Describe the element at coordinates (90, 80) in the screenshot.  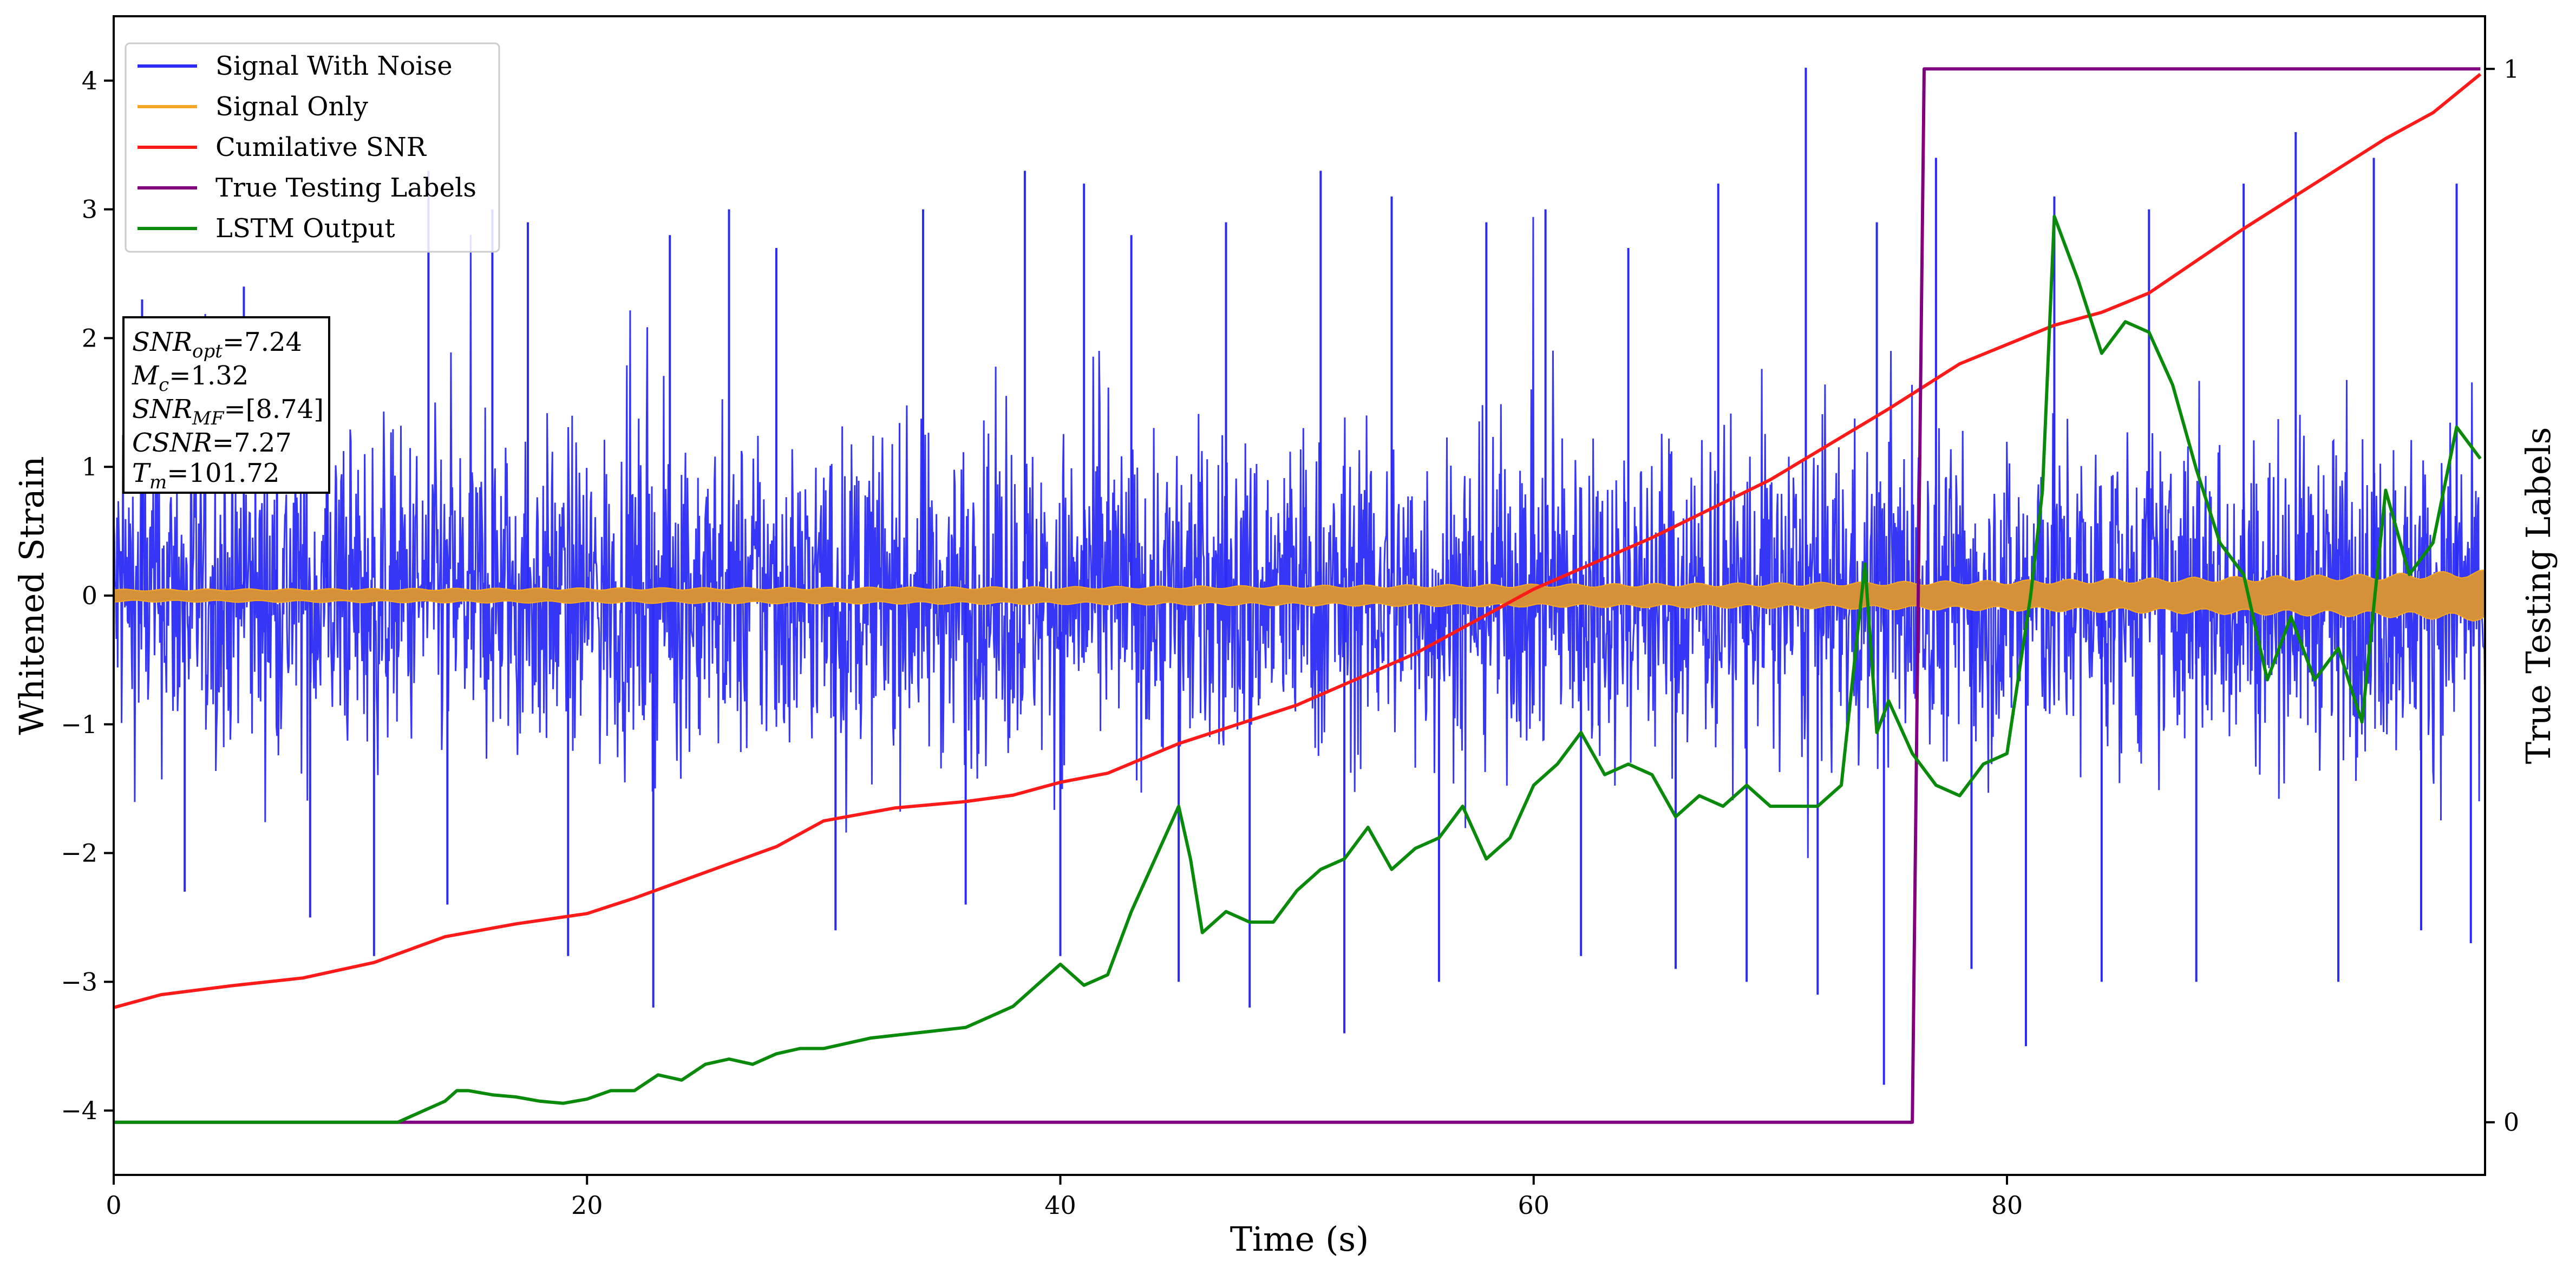
I see `y-tick-label: 4` at that location.